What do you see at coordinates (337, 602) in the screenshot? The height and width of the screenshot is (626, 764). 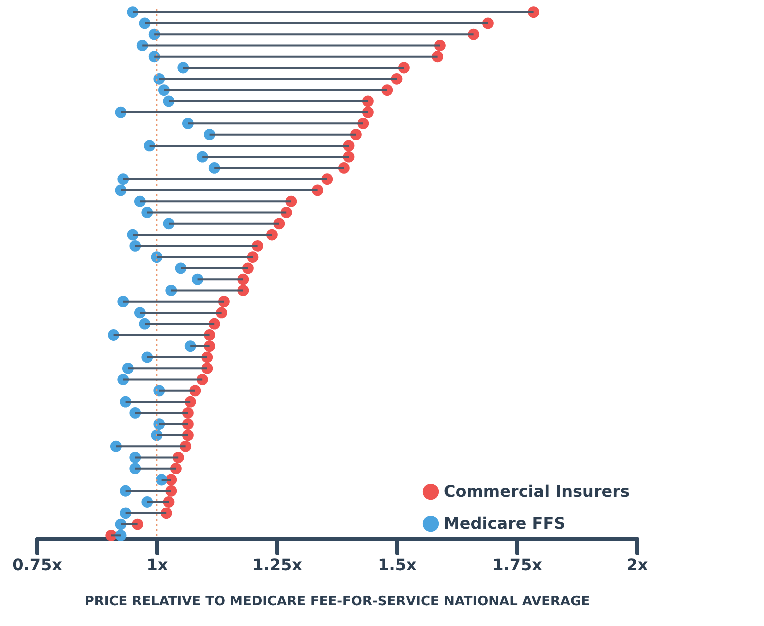 I see `x-axis-title: PRICE RELATIVE TO MEDICARE FEE-FOR-SERVICE NATIONAL AVERAGE` at bounding box center [337, 602].